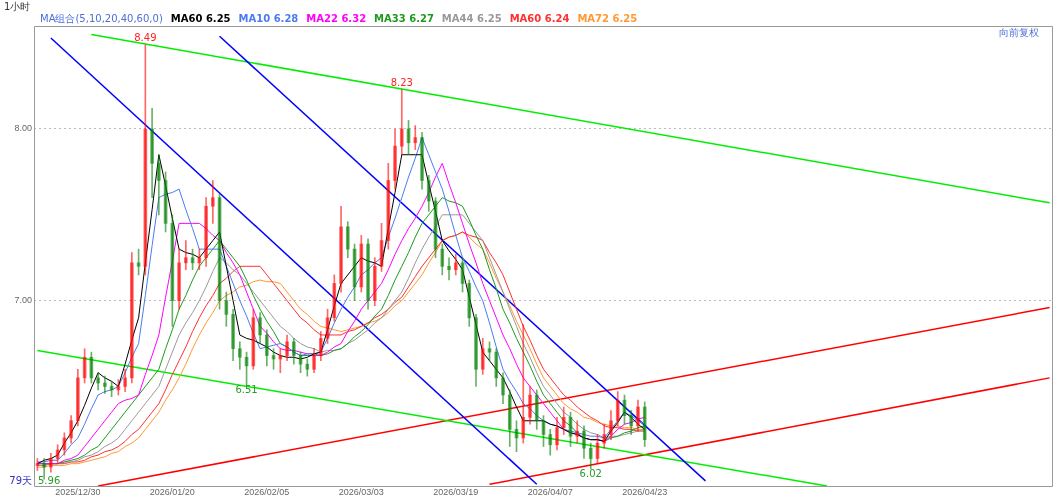  I want to click on text: MA44 6.25, so click(471, 18).